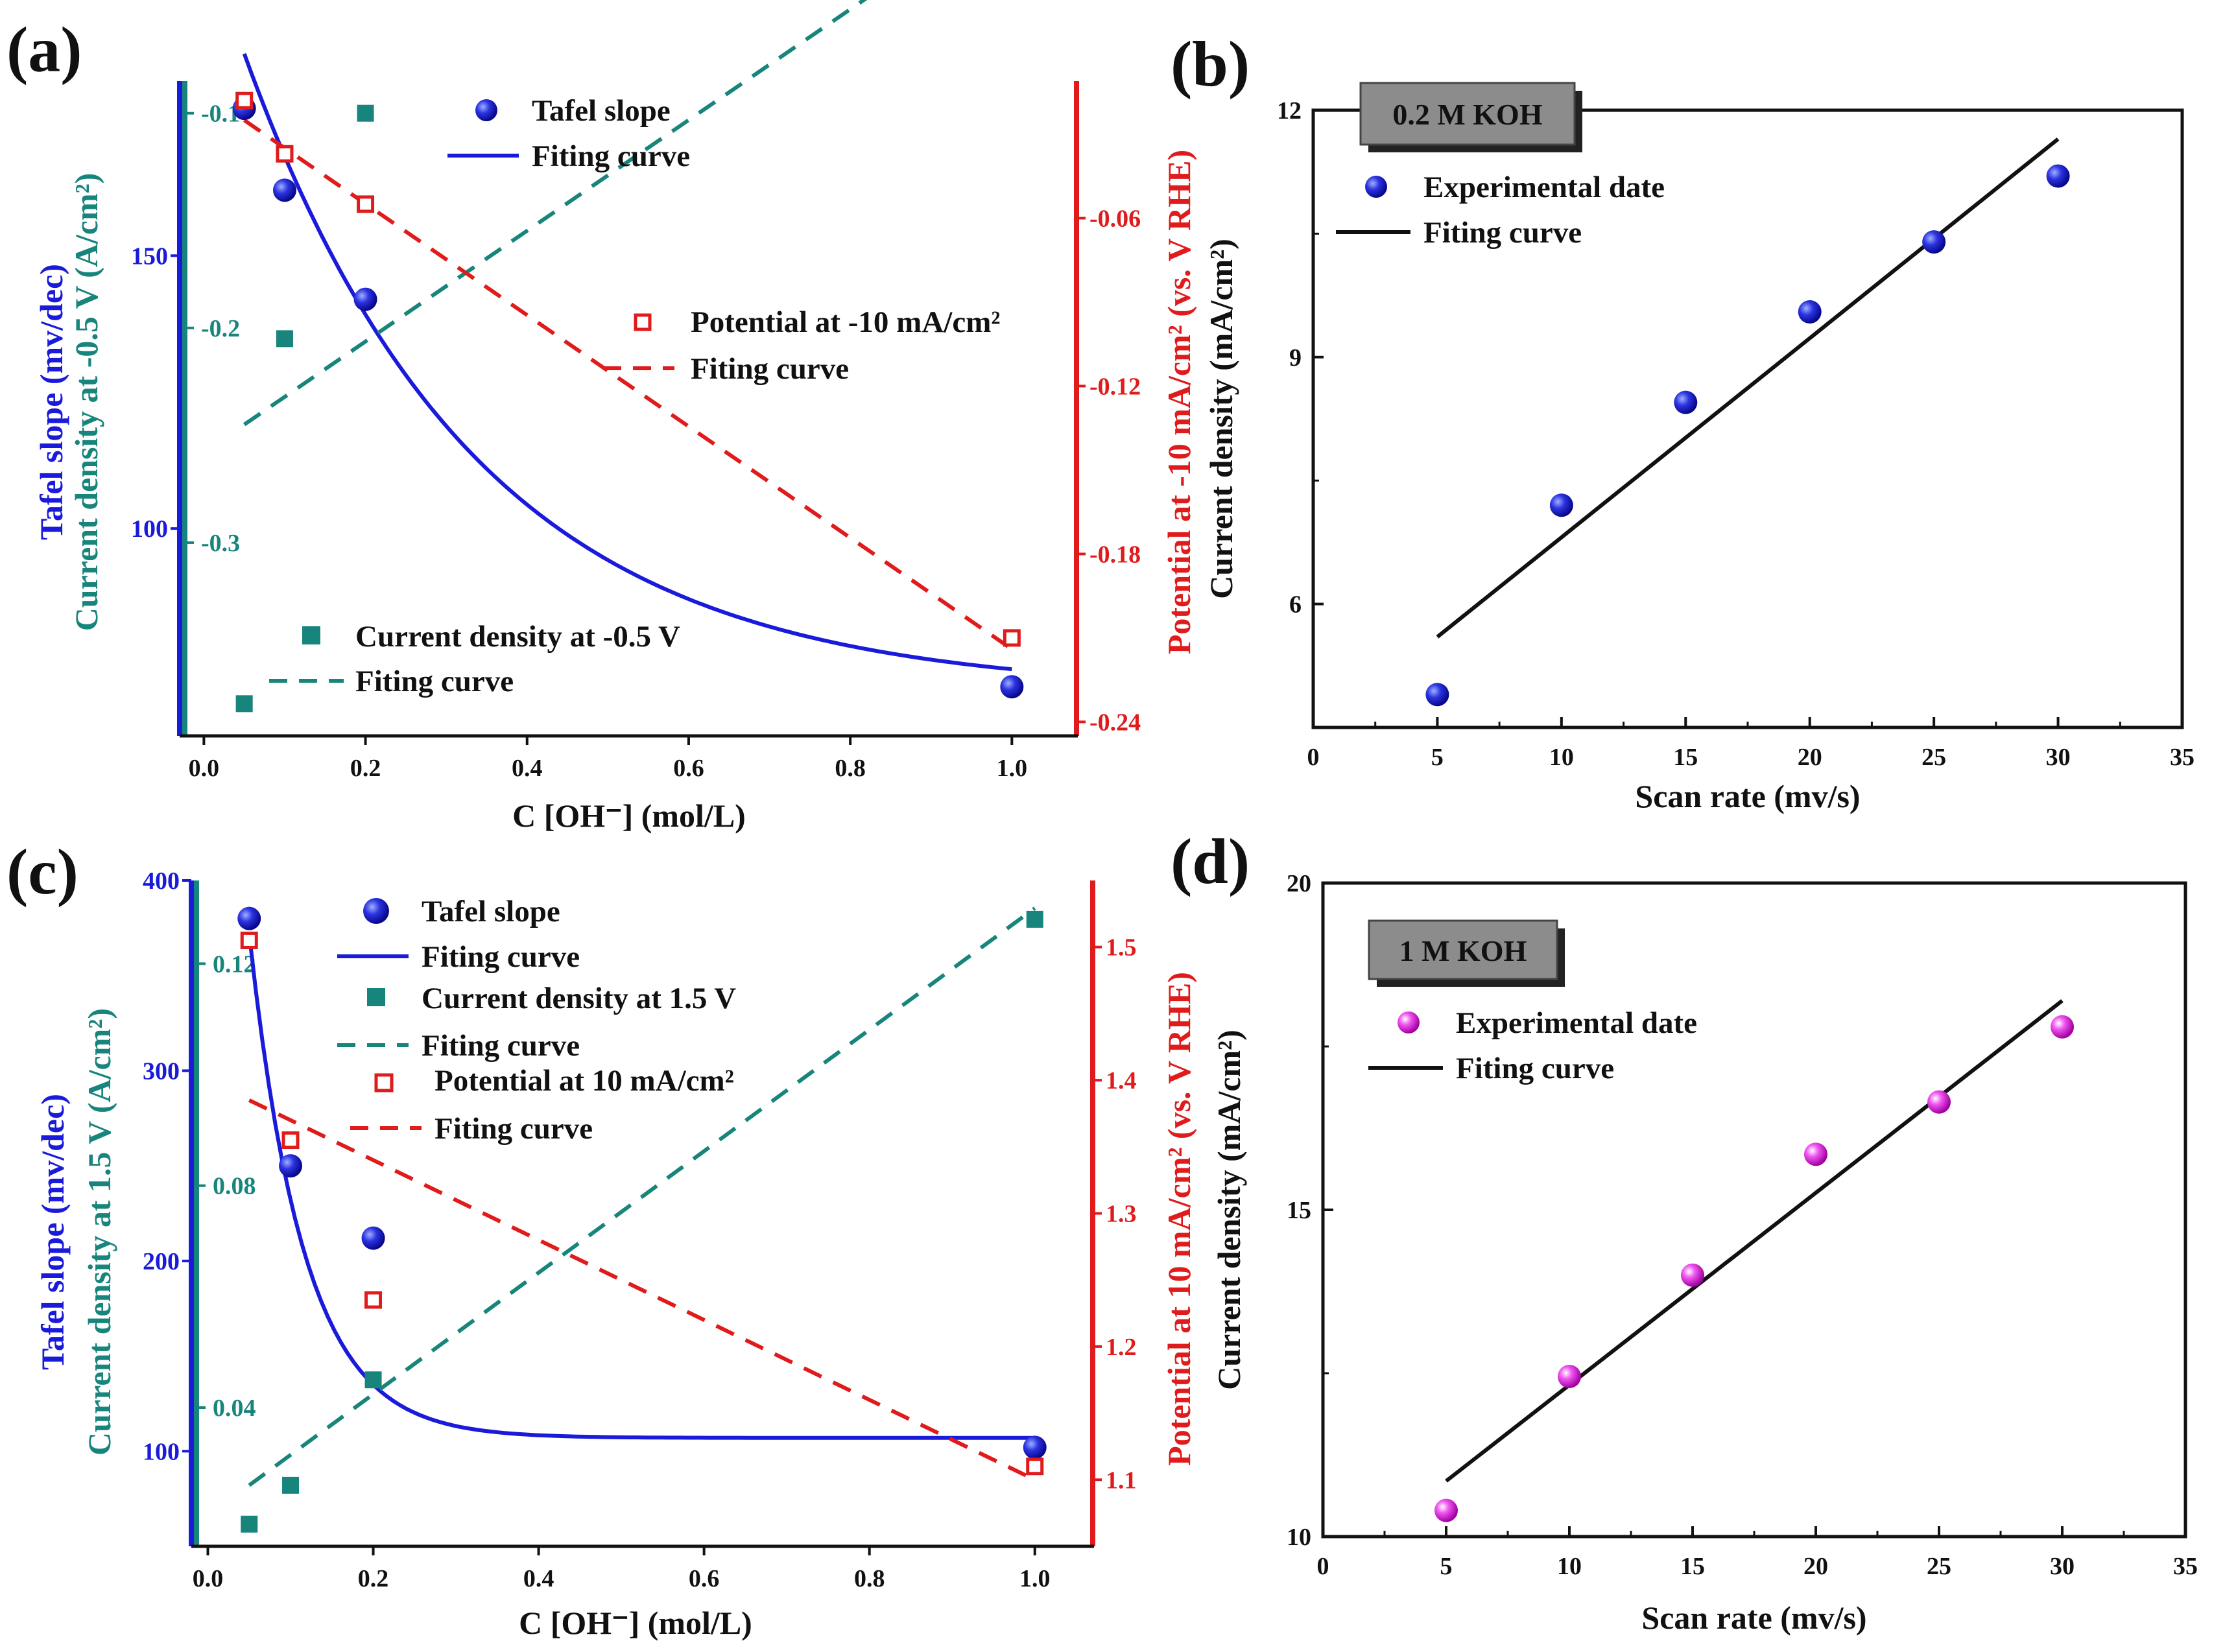 Image resolution: width=2225 pixels, height=1652 pixels. I want to click on legend-c-potential: Potential at 10 mA/cm², so click(584, 1081).